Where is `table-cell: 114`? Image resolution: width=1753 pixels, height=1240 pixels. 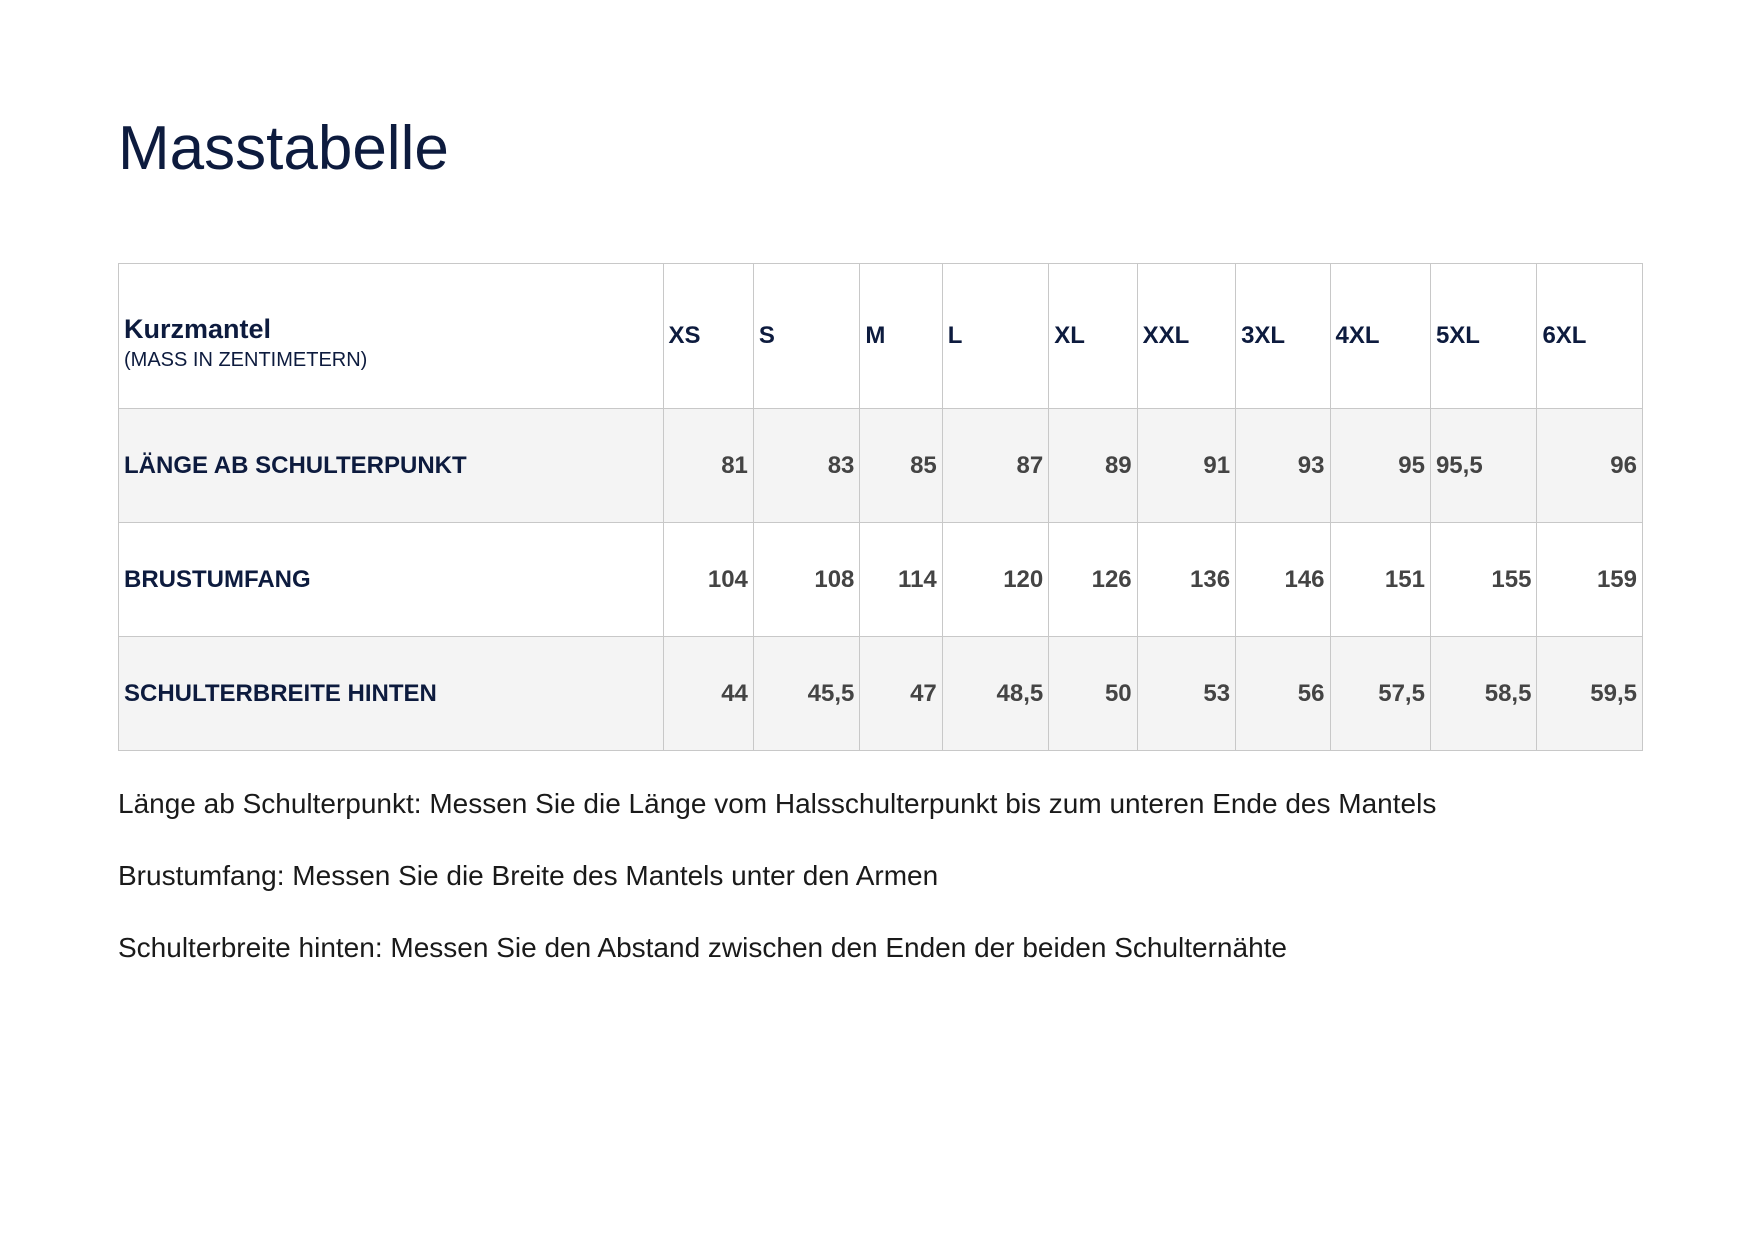 table-cell: 114 is located at coordinates (901, 579).